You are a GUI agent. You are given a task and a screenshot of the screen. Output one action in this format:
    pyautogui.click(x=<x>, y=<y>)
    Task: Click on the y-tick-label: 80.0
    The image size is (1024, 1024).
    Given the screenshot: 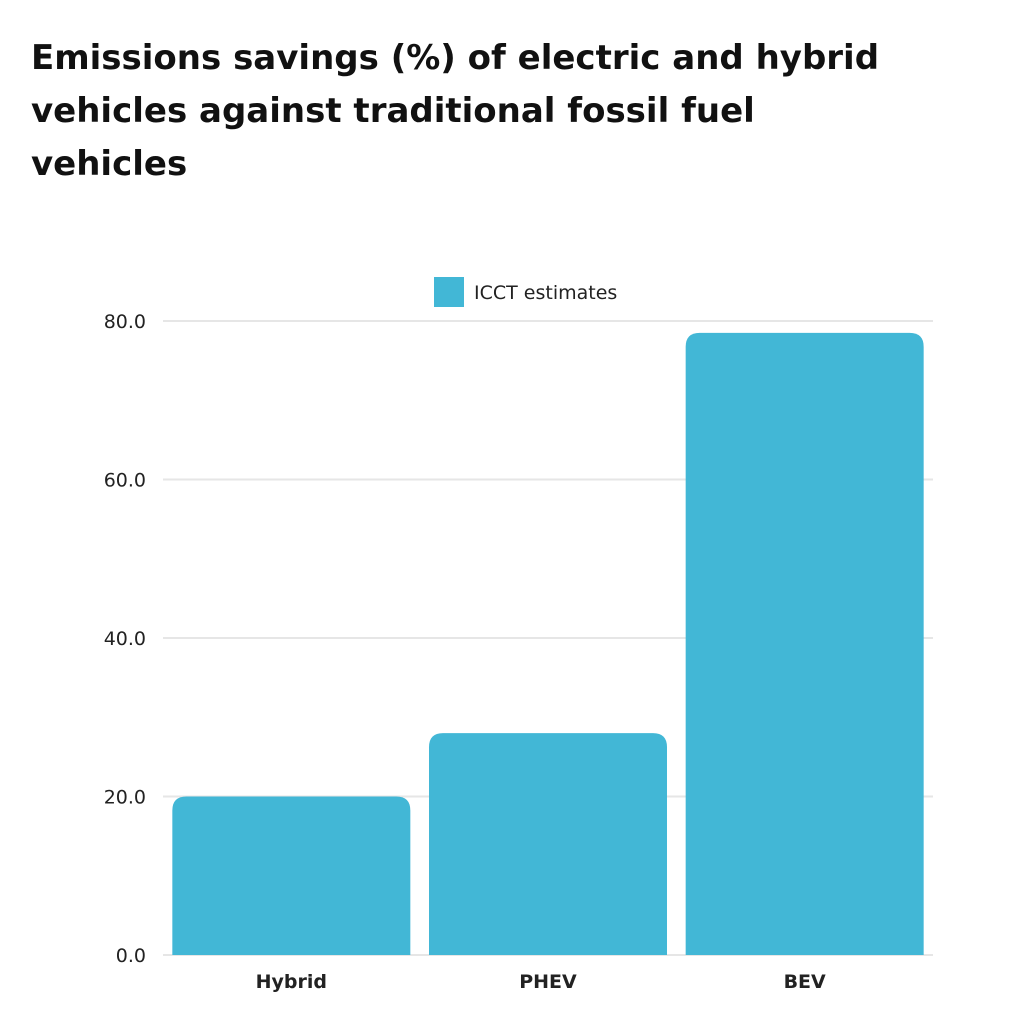 What is the action you would take?
    pyautogui.click(x=125, y=322)
    